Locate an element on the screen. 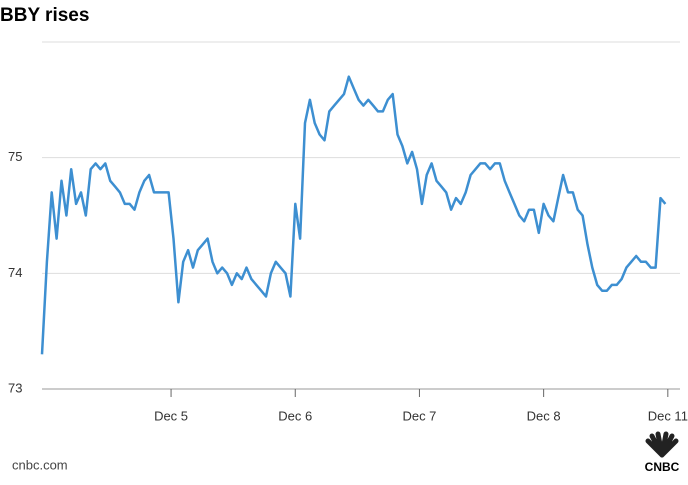 The image size is (688, 485). chart-title: BBY rises is located at coordinates (44, 15).